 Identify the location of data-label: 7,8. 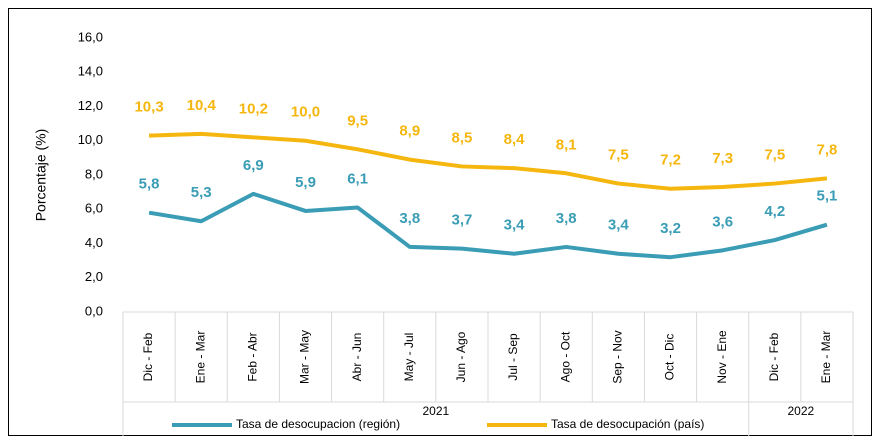
(826, 149).